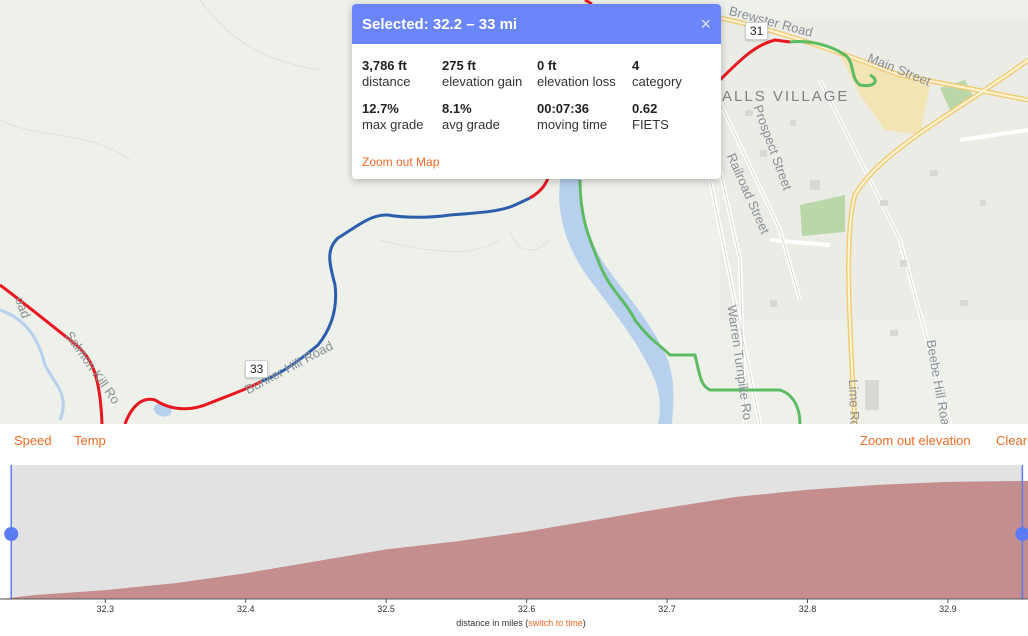  Describe the element at coordinates (459, 65) in the screenshot. I see `stat-value: 275 ft` at that location.